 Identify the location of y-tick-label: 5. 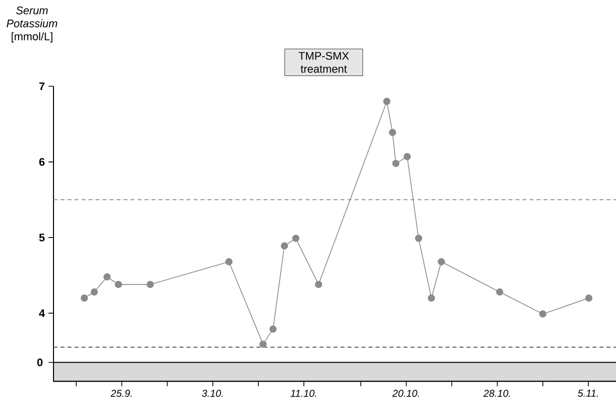
(42, 238).